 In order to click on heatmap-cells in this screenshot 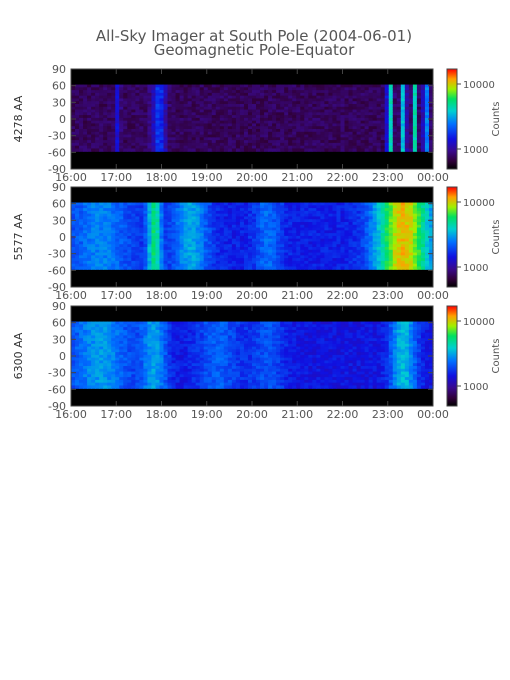, I will do `click(252, 355)`.